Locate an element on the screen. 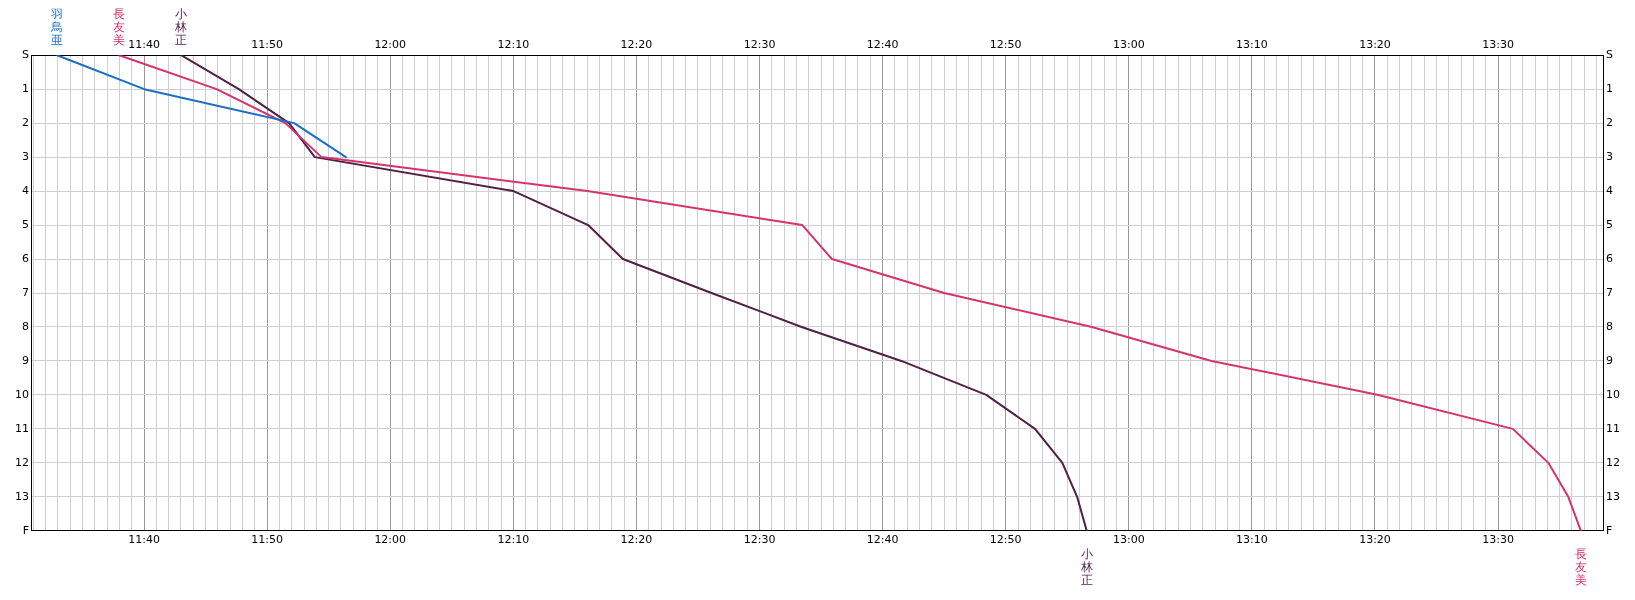 This screenshot has width=1635, height=600. x2-tick-label: 13:00 is located at coordinates (1128, 45).